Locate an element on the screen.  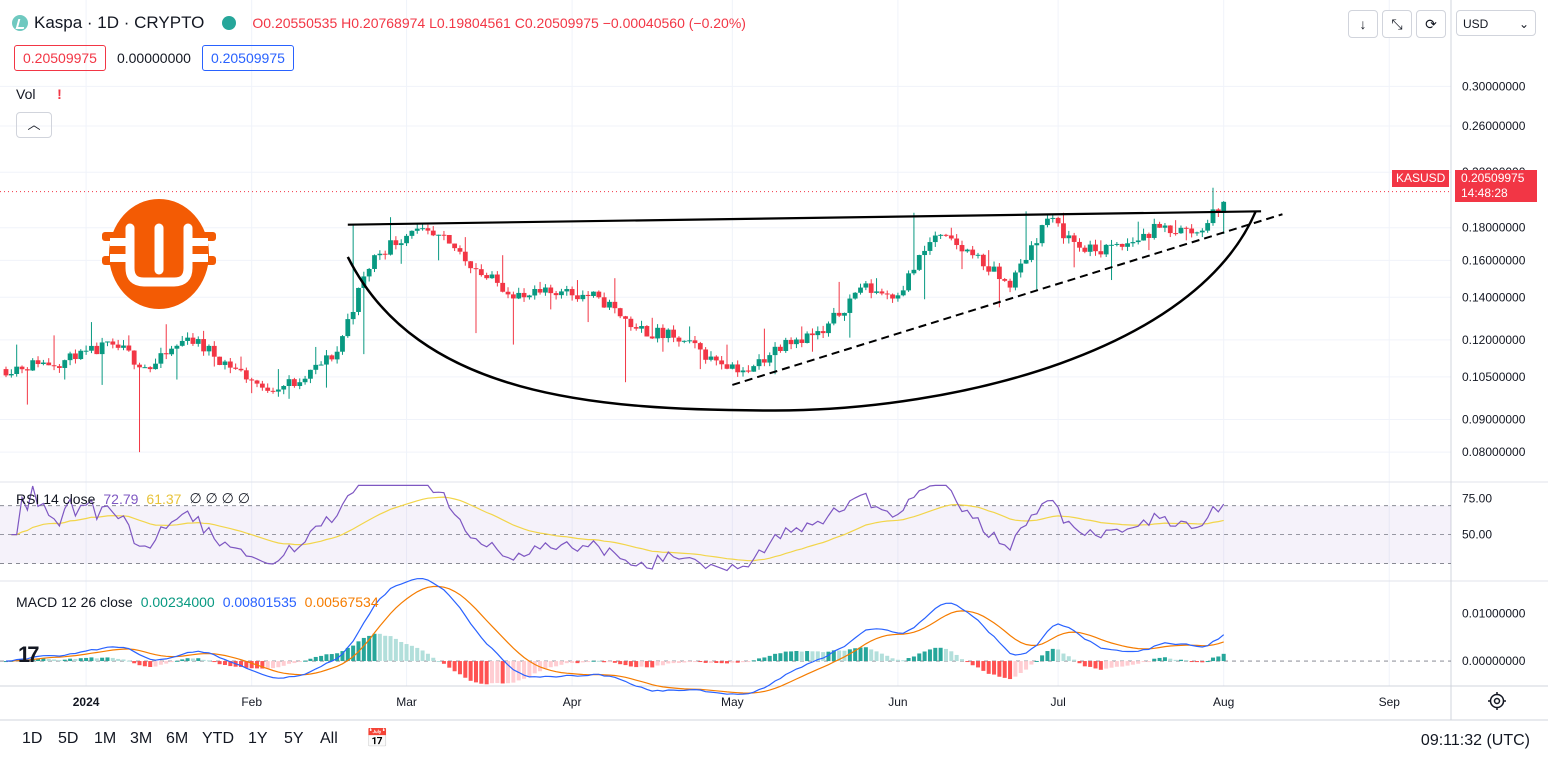
price-tick-label: 0.16000000 is located at coordinates (1494, 260).